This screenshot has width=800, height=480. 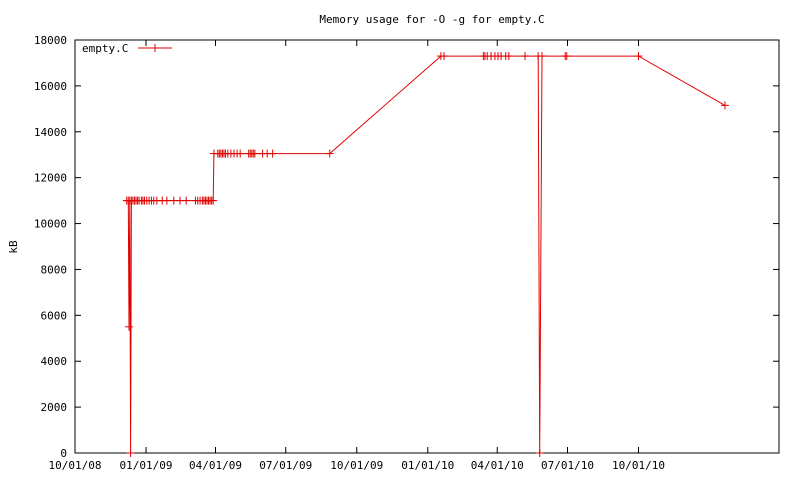 What do you see at coordinates (50, 86) in the screenshot?
I see `y-tick-label: 16000` at bounding box center [50, 86].